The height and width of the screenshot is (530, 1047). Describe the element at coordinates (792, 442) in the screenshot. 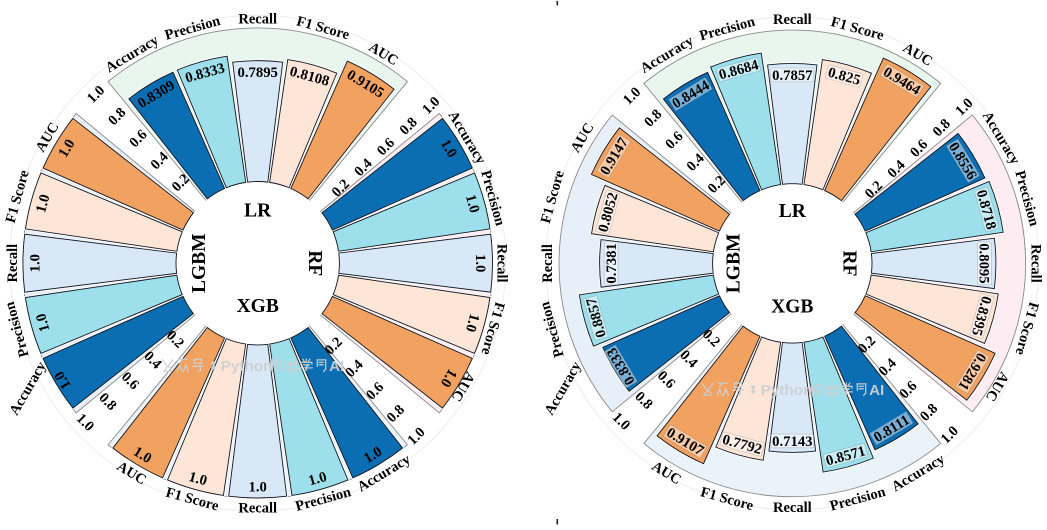

I see `svg-text: 0.7143` at that location.